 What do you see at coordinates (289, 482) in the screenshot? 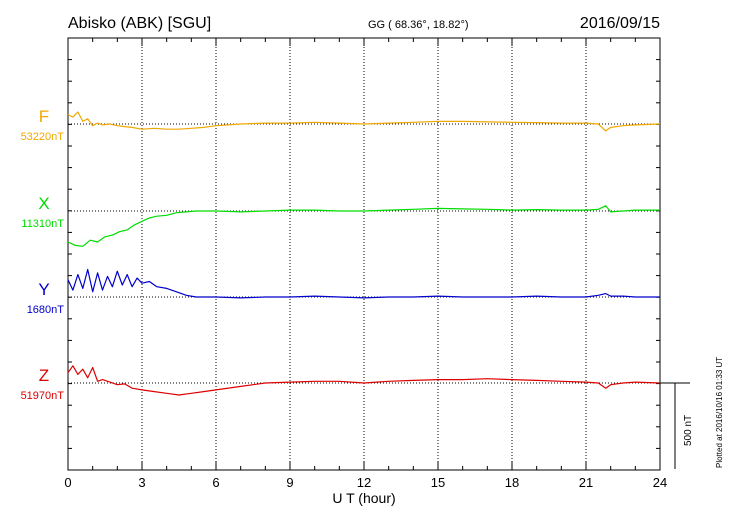
I see `x-tick-label: 9` at bounding box center [289, 482].